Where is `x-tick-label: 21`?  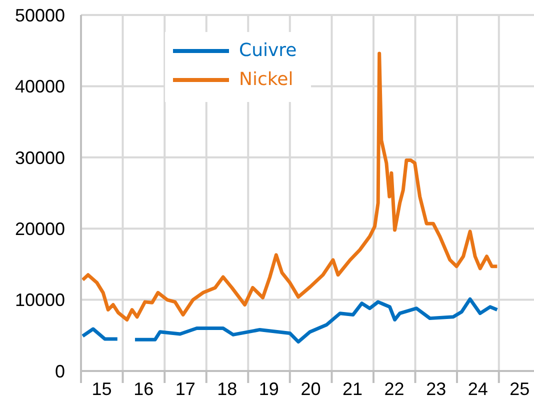 x-tick-label: 21 is located at coordinates (352, 389).